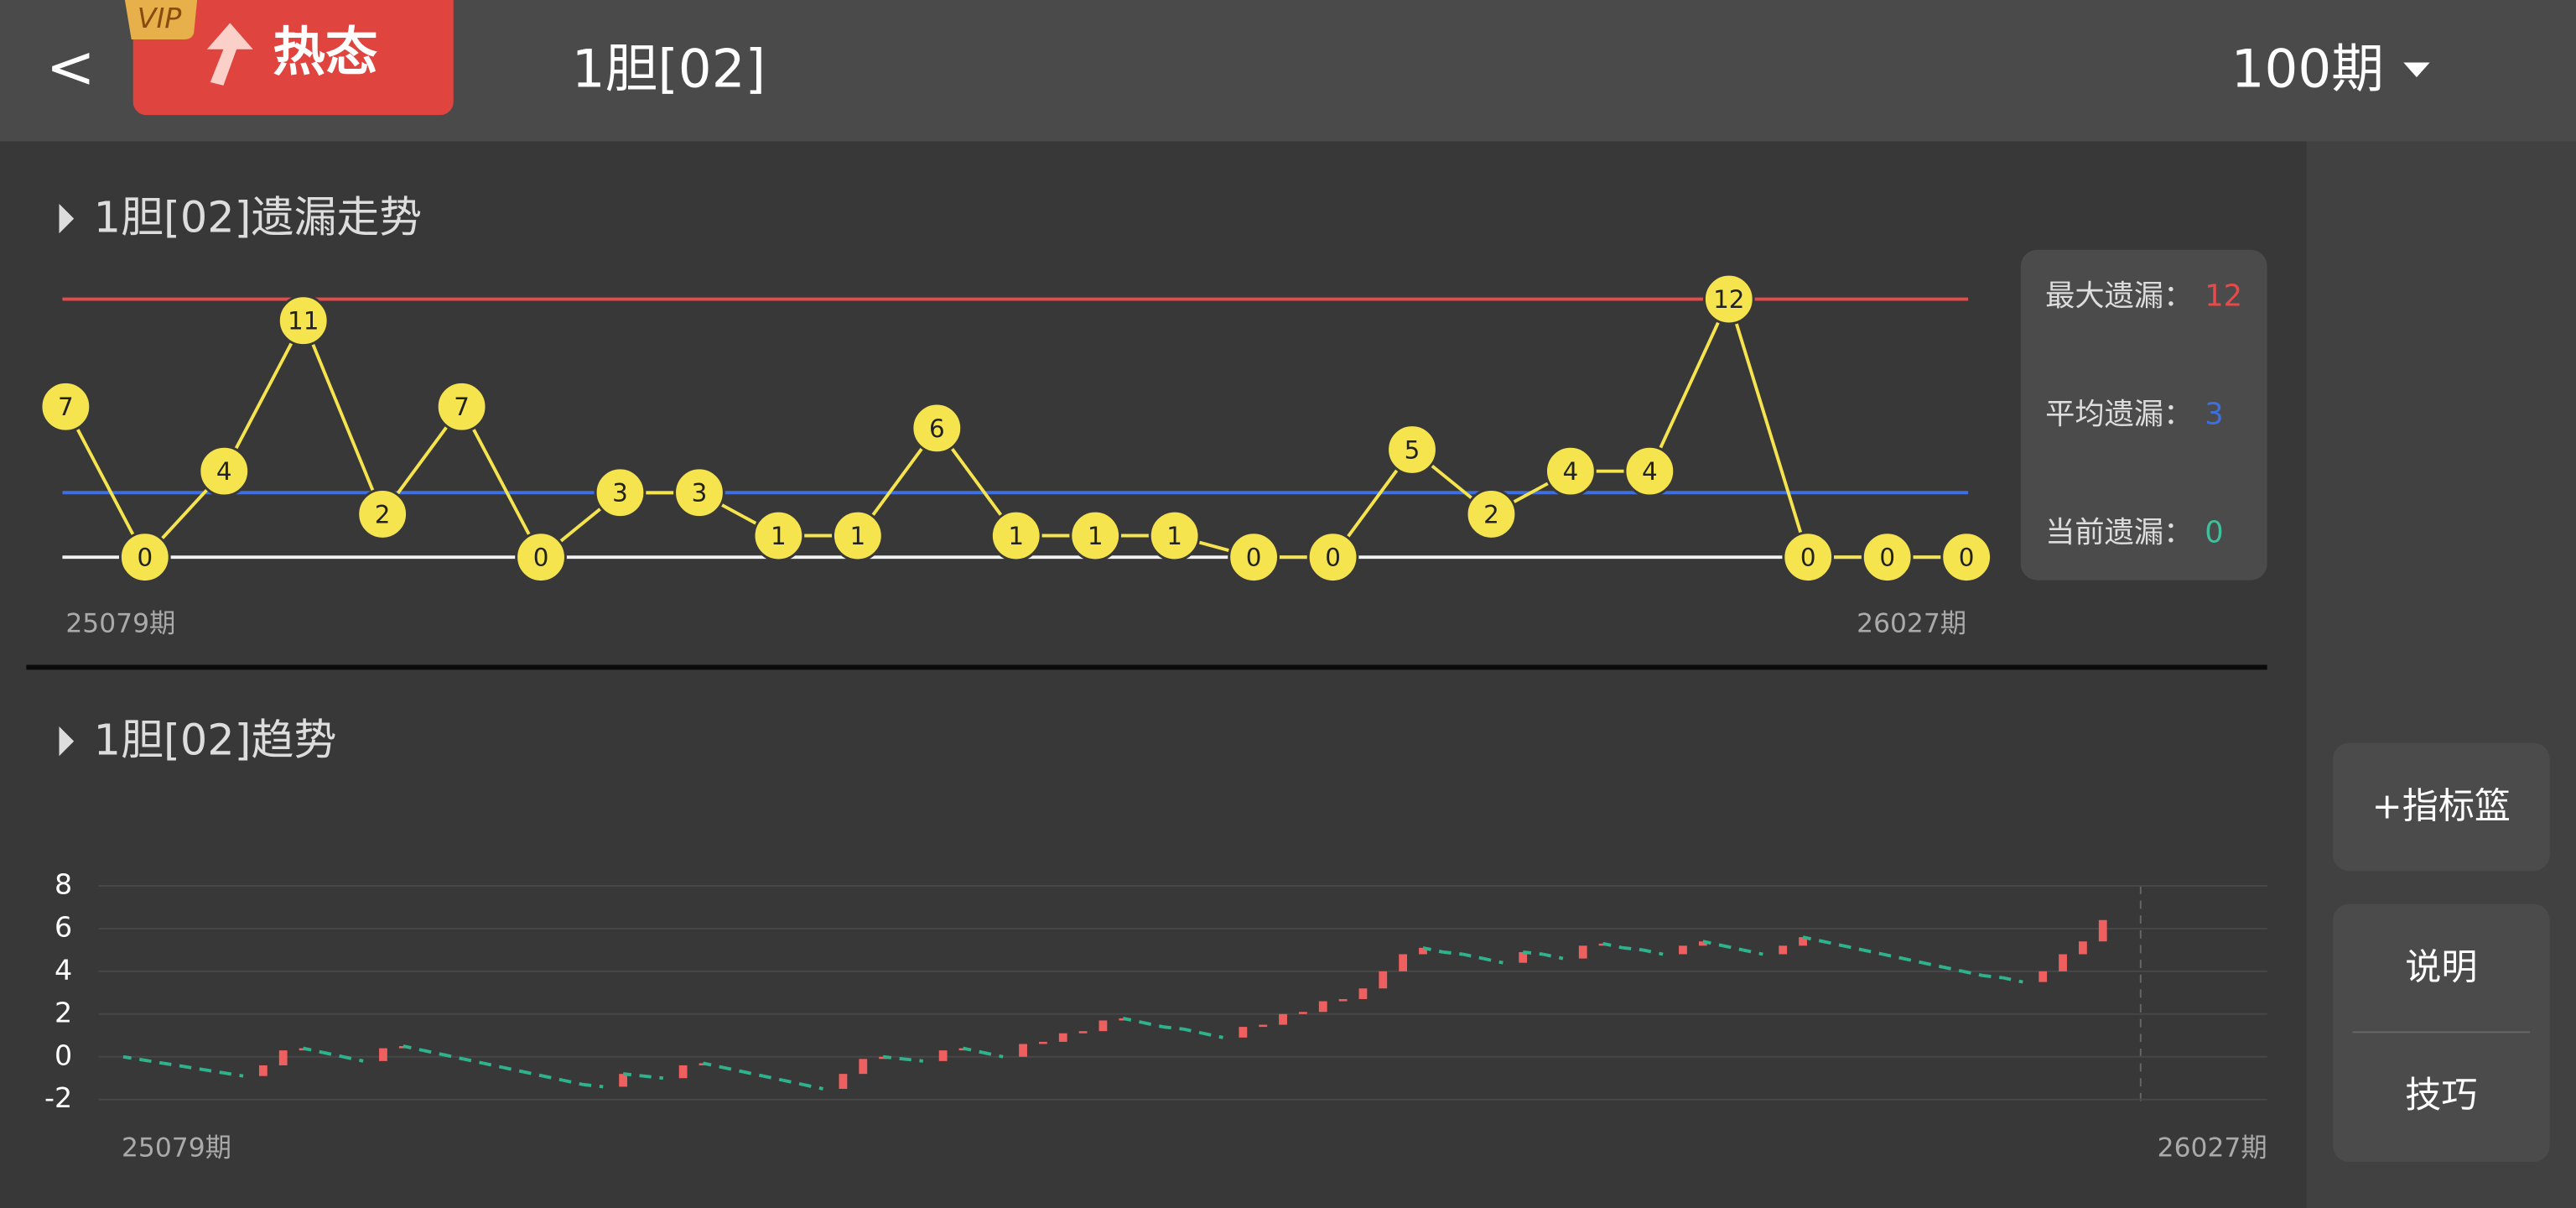 This screenshot has height=1208, width=2576. I want to click on y-tick-label: 0, so click(63, 1055).